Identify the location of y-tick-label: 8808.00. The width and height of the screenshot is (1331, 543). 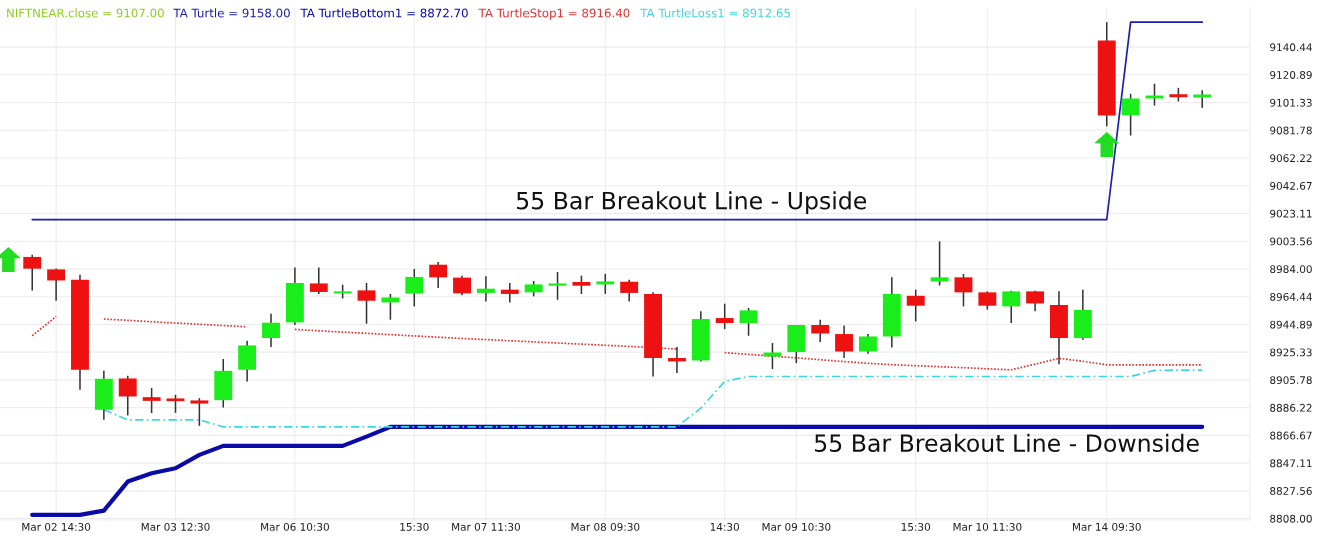
(1291, 518).